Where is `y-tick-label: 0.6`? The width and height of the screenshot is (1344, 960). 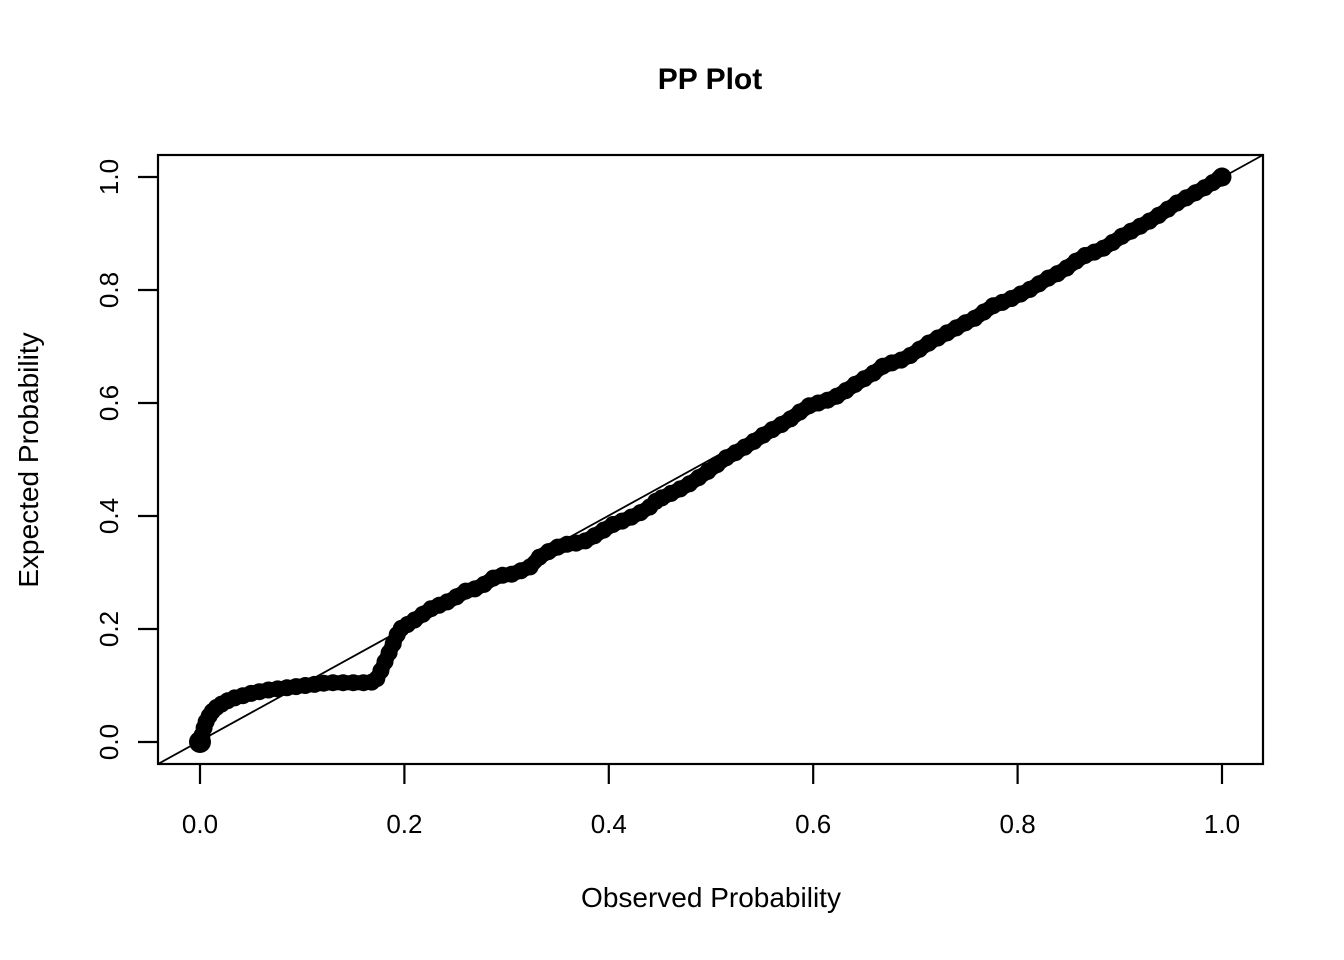
y-tick-label: 0.6 is located at coordinates (109, 403).